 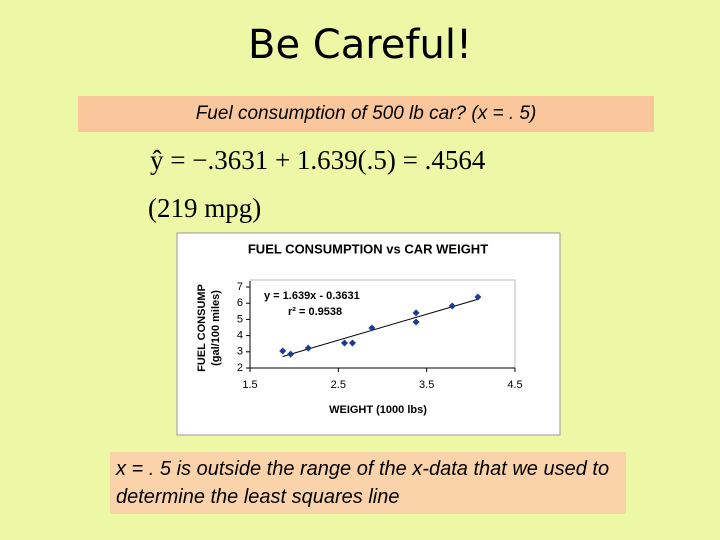 I want to click on equation: ŷ = −.3631 + 1.639(.5) = .4564, so click(x=318, y=160).